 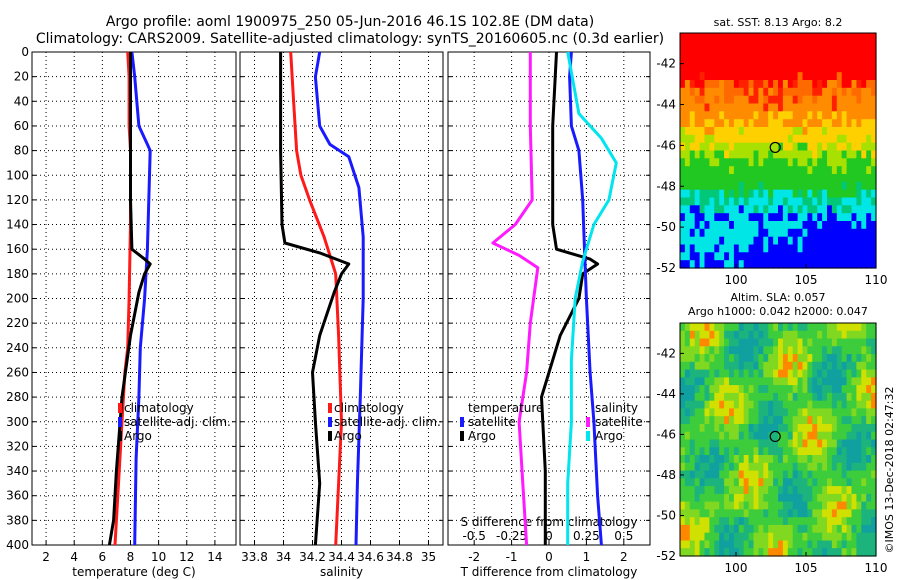 I want to click on depth-tick-label: 20, so click(x=21, y=77).